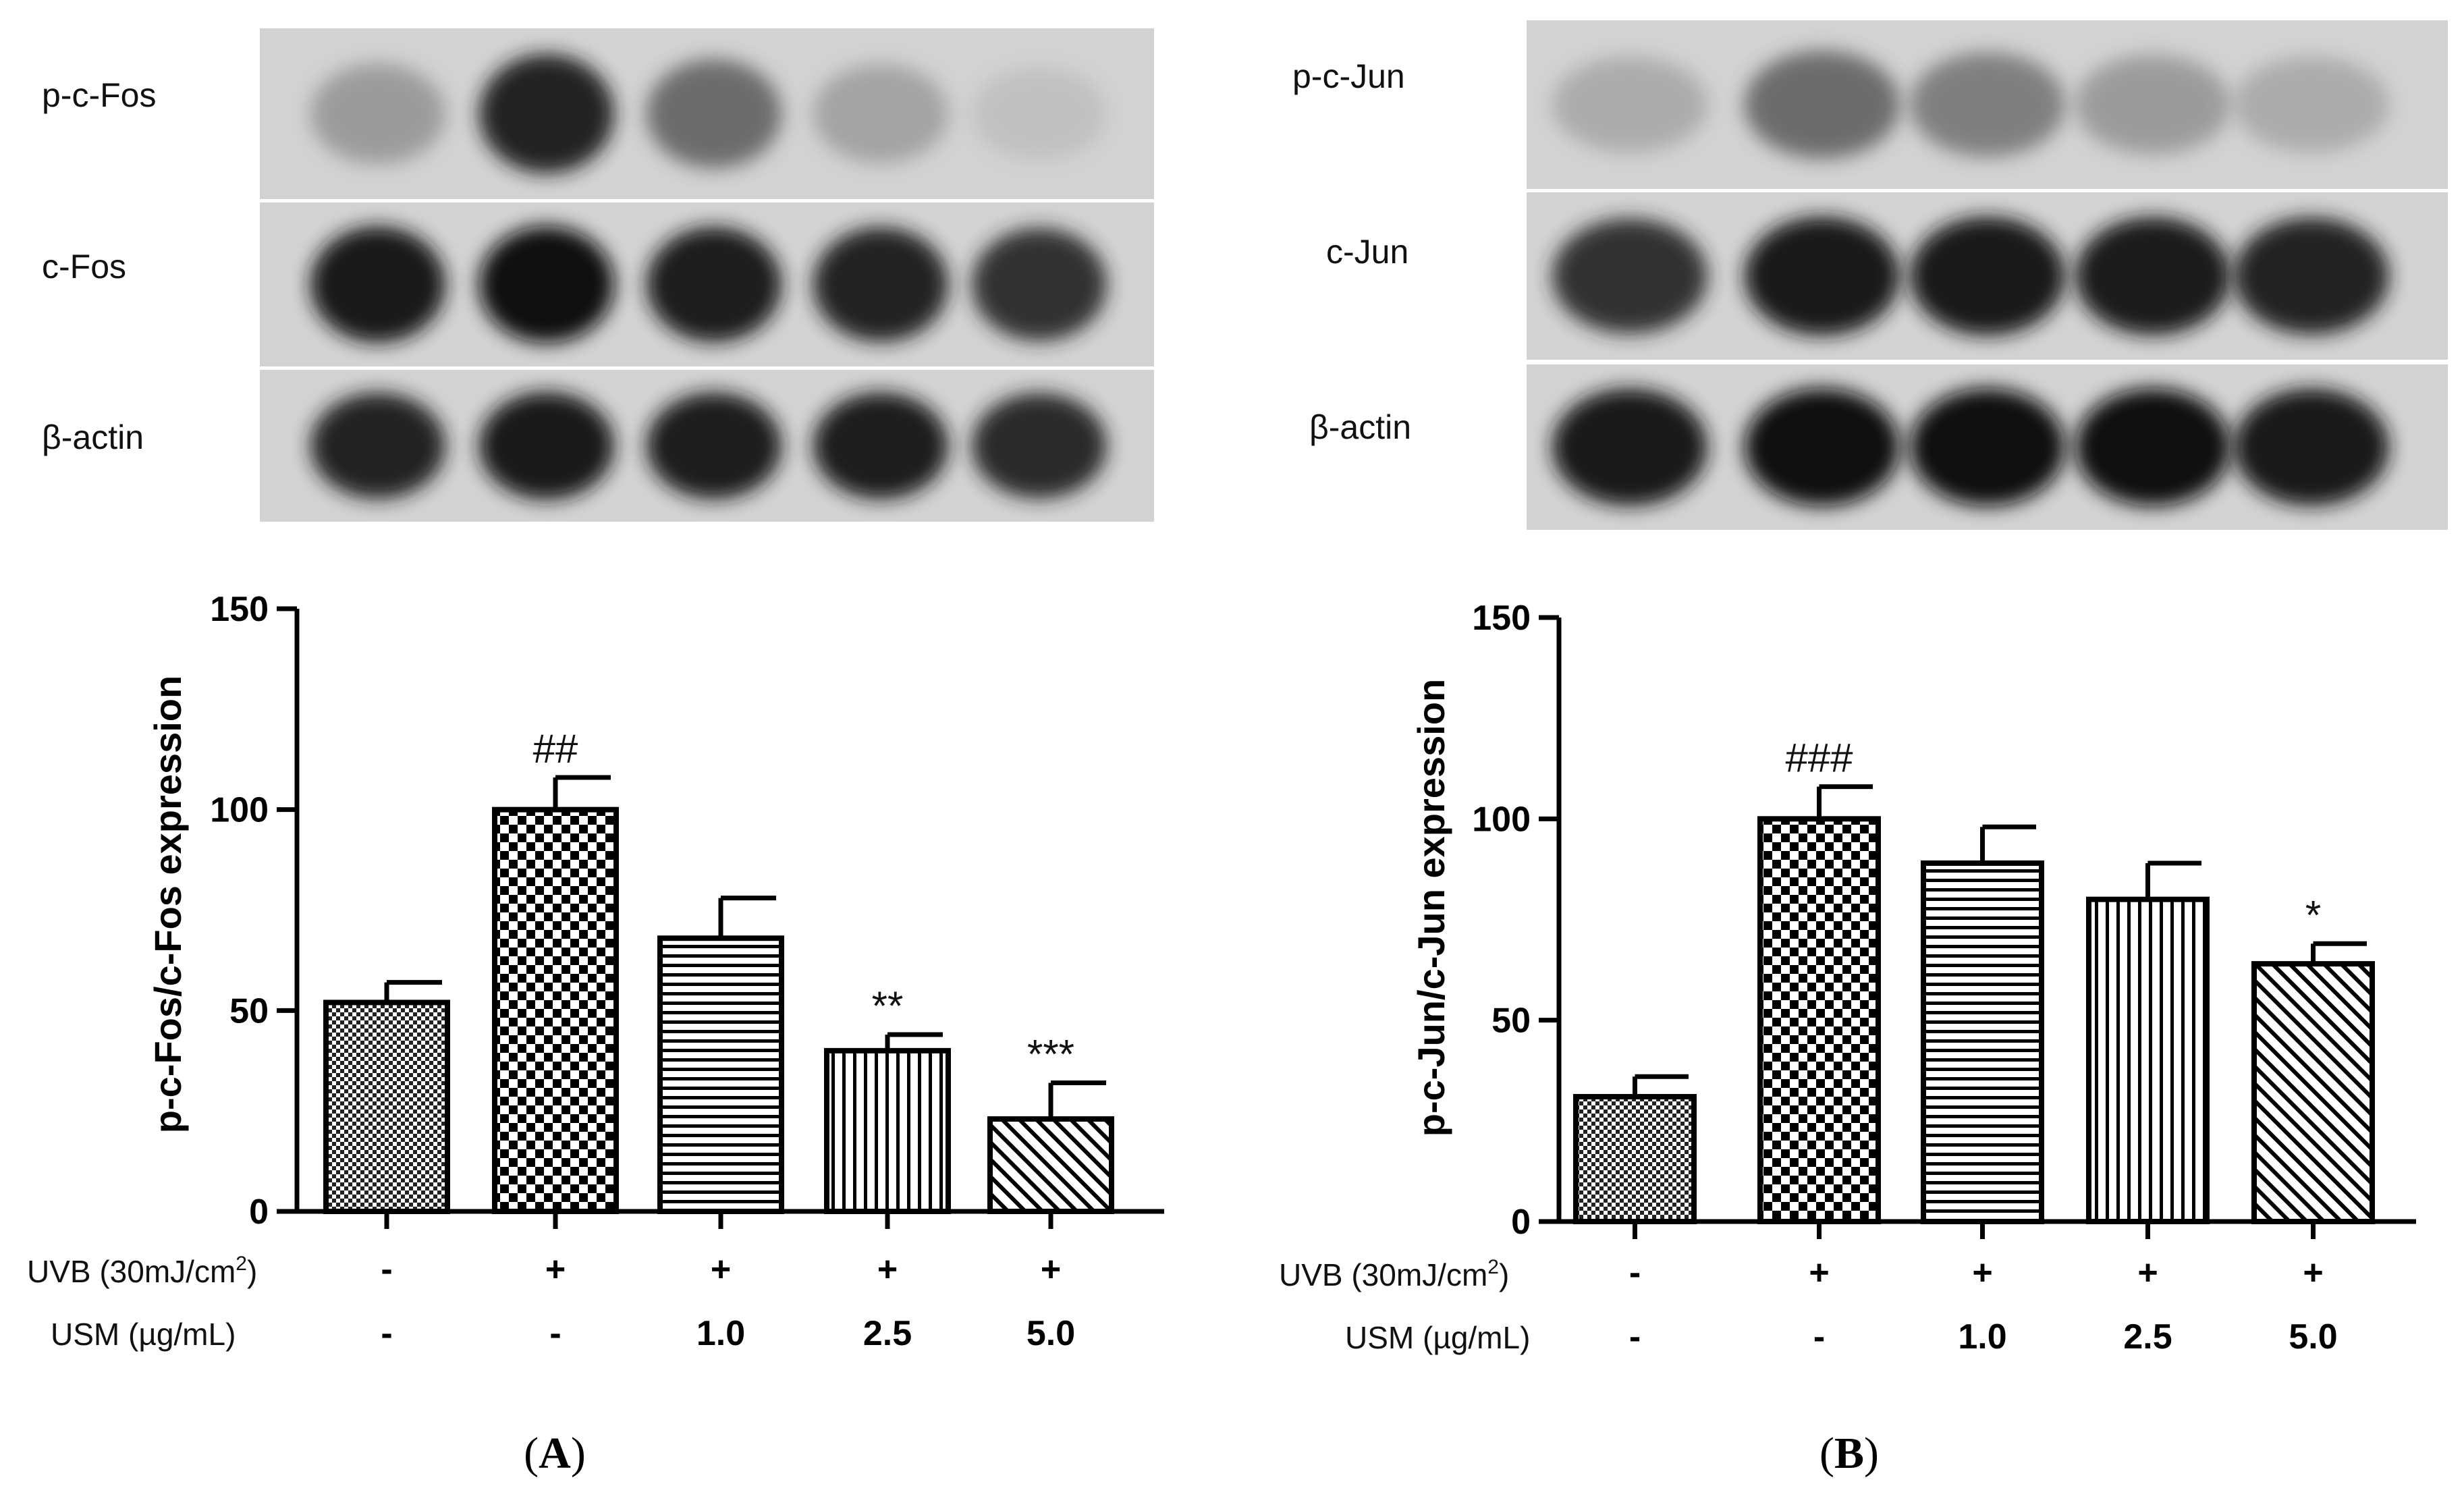 This screenshot has height=1507, width=2464. What do you see at coordinates (888, 1006) in the screenshot?
I see `annotation-a-3: **` at bounding box center [888, 1006].